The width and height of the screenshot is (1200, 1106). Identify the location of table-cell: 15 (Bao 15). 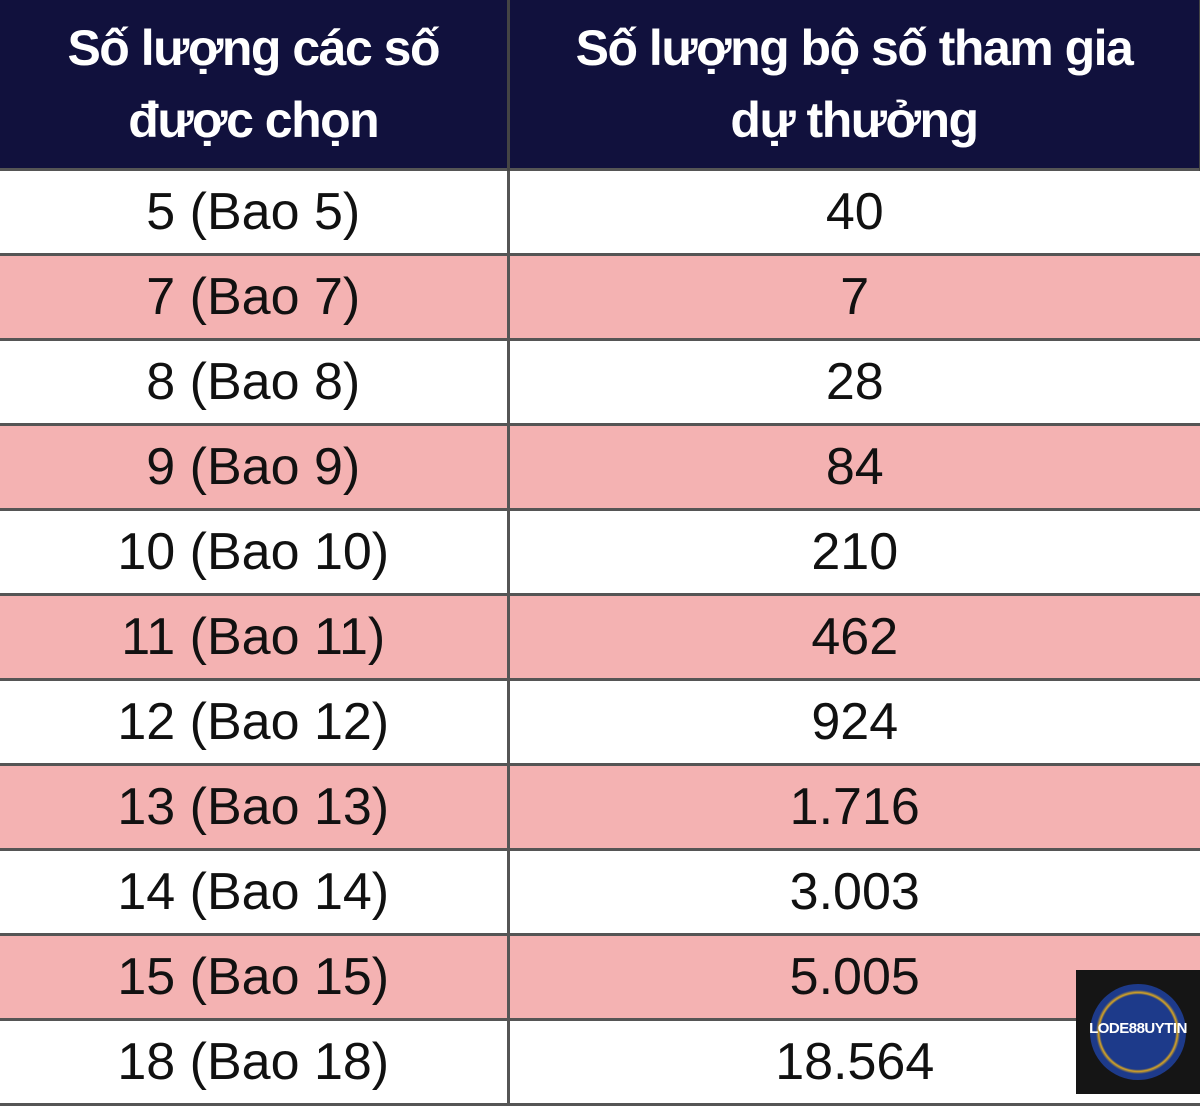
(255, 977).